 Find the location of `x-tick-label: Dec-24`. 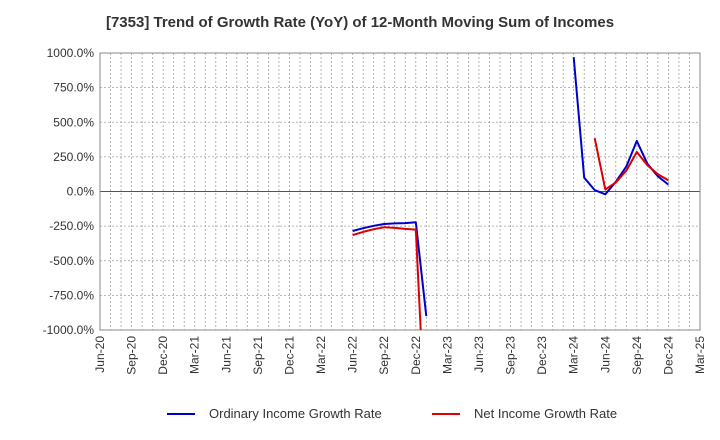

x-tick-label: Dec-24 is located at coordinates (668, 355).